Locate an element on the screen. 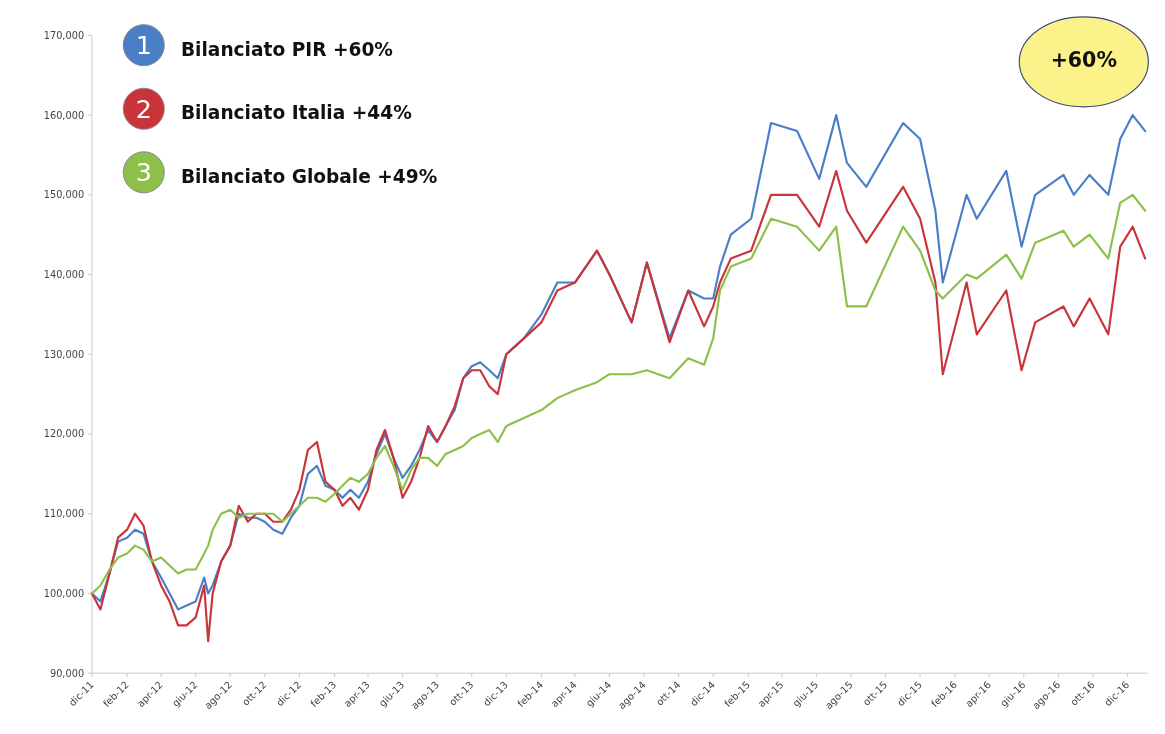 This screenshot has height=734, width=1165. y-tick-label: 120,000 is located at coordinates (64, 434).